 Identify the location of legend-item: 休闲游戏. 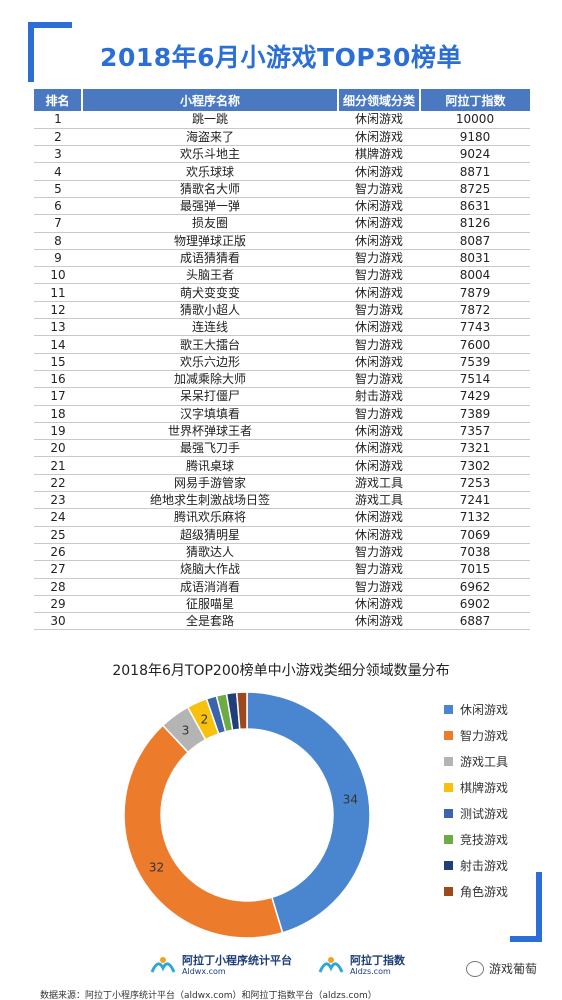
(476, 709).